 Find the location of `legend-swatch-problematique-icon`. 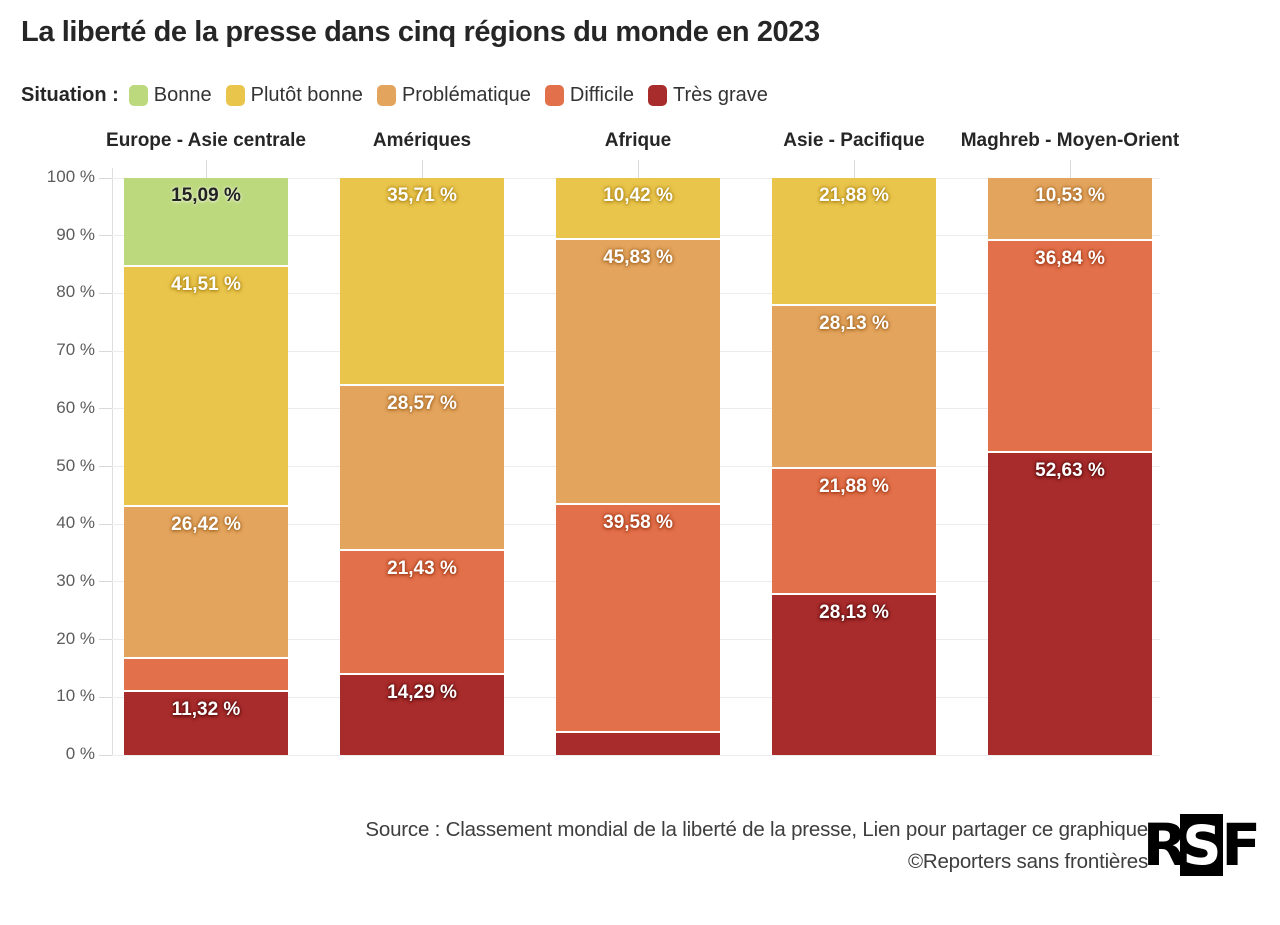

legend-swatch-problematique-icon is located at coordinates (386, 95).